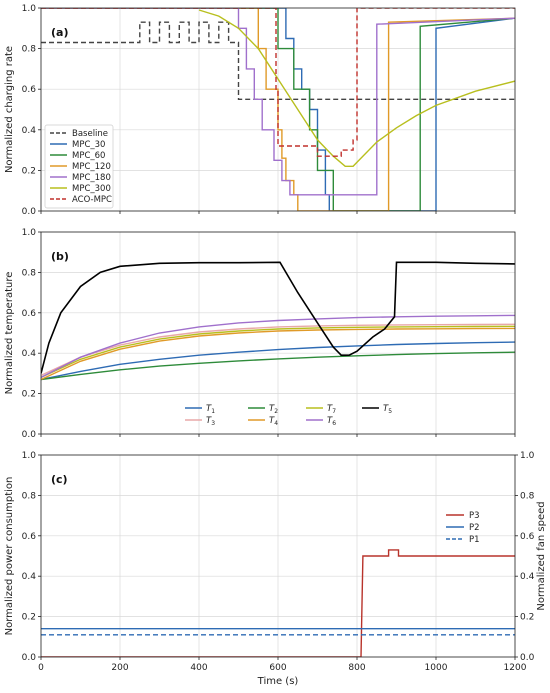 This screenshot has width=550, height=693. Describe the element at coordinates (91, 189) in the screenshot. I see `legend-entry: MPC_300` at that location.